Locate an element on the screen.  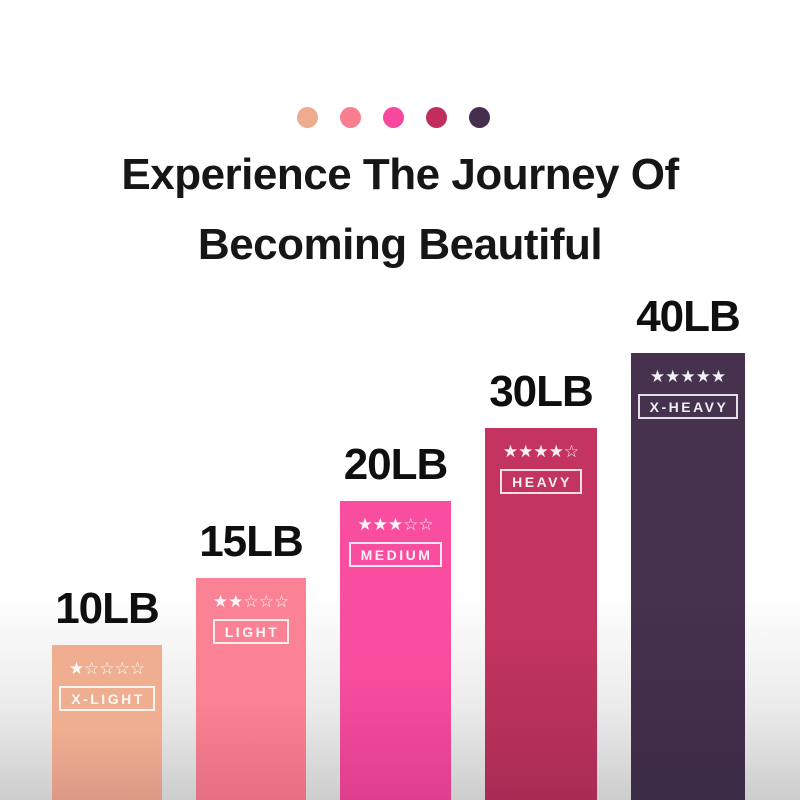
bar-weight-label: 40LB is located at coordinates (688, 316).